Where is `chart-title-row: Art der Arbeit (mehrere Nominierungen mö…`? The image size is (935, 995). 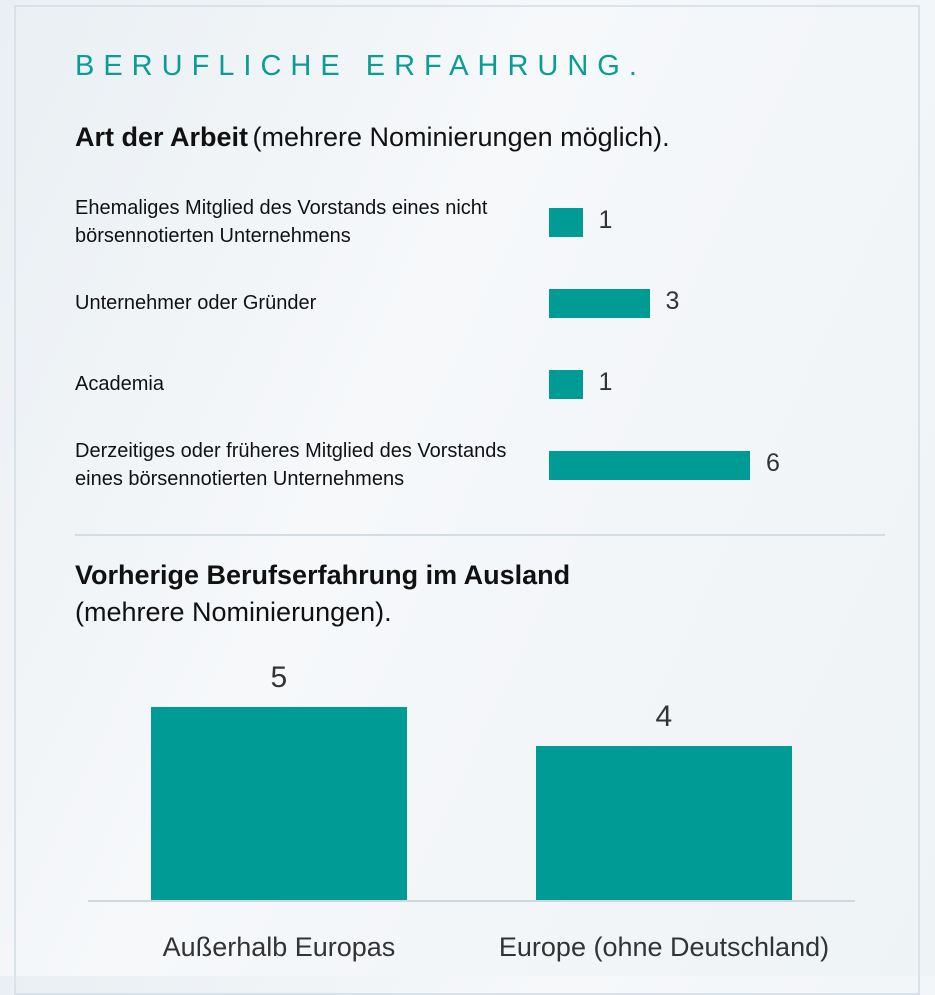
chart-title-row: Art der Arbeit (mehrere Nominierungen mö… is located at coordinates (372, 137).